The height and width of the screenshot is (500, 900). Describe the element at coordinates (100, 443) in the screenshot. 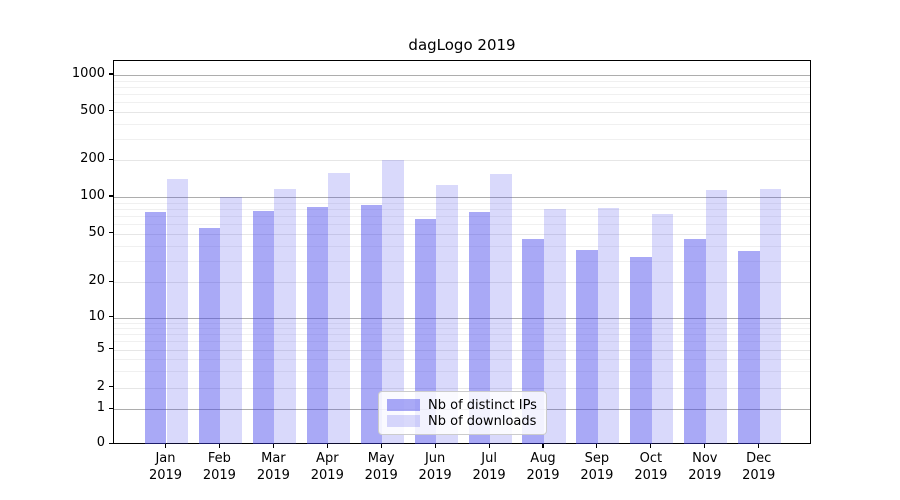

I see `y-tick-label: 0` at that location.